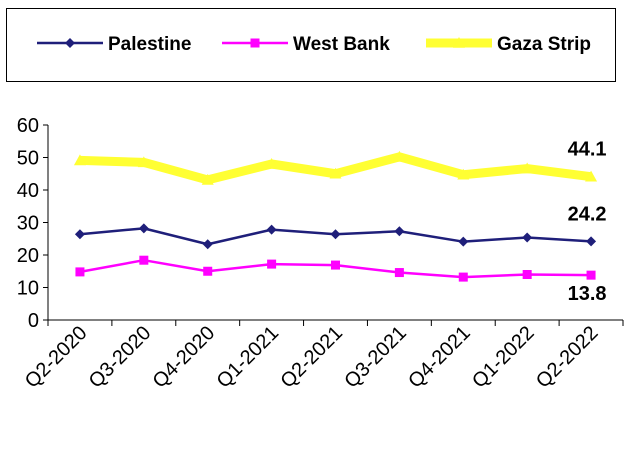 Image resolution: width=627 pixels, height=472 pixels. I want to click on x-tick-label: Q3-2021, so click(375, 357).